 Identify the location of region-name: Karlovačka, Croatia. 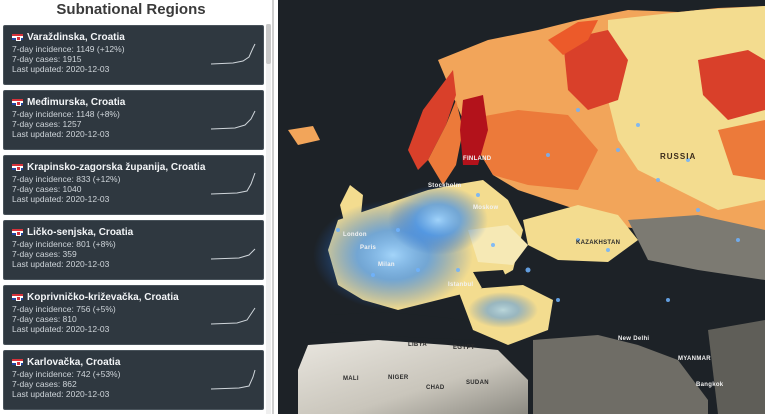
(74, 362).